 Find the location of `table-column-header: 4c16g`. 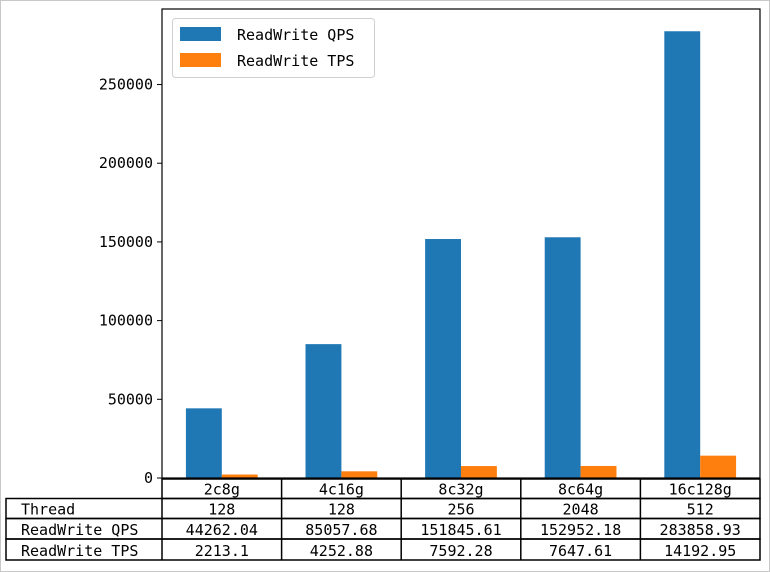

table-column-header: 4c16g is located at coordinates (341, 490).